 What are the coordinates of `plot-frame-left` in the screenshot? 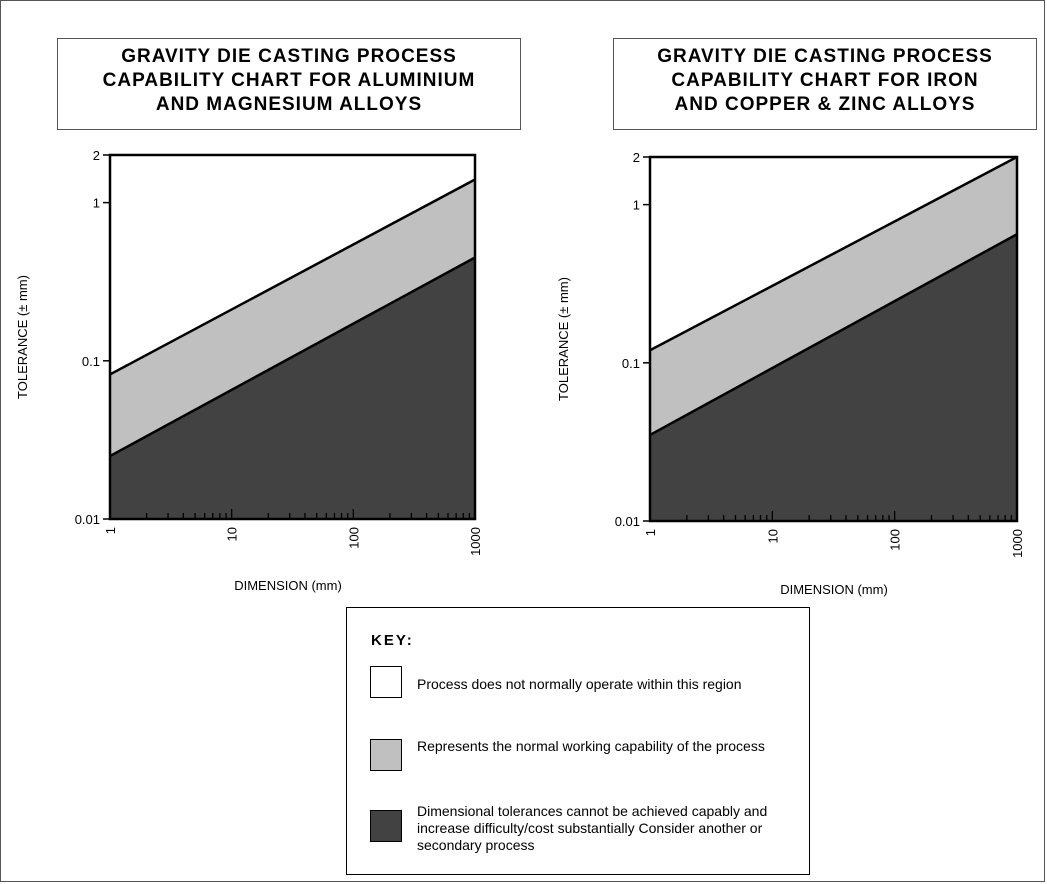 It's located at (292, 337).